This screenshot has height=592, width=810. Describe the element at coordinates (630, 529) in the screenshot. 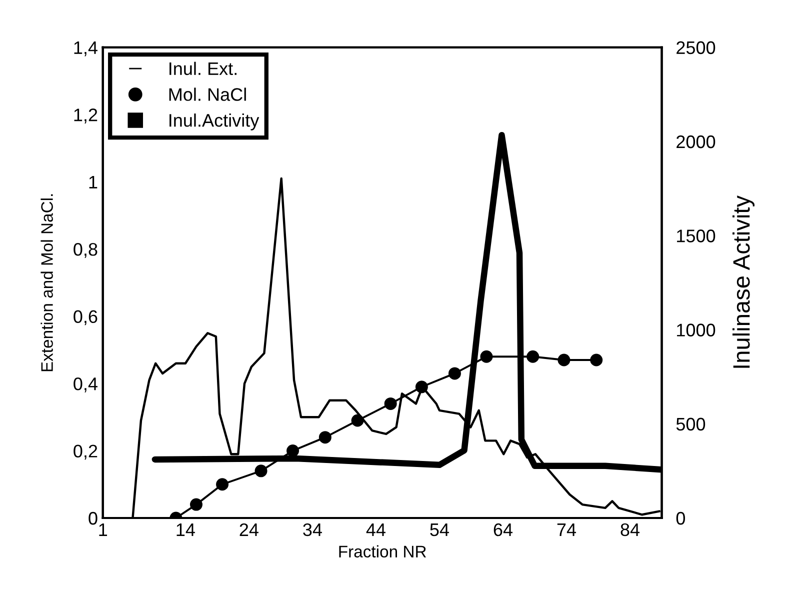

I see `x-tick-label: 84` at that location.